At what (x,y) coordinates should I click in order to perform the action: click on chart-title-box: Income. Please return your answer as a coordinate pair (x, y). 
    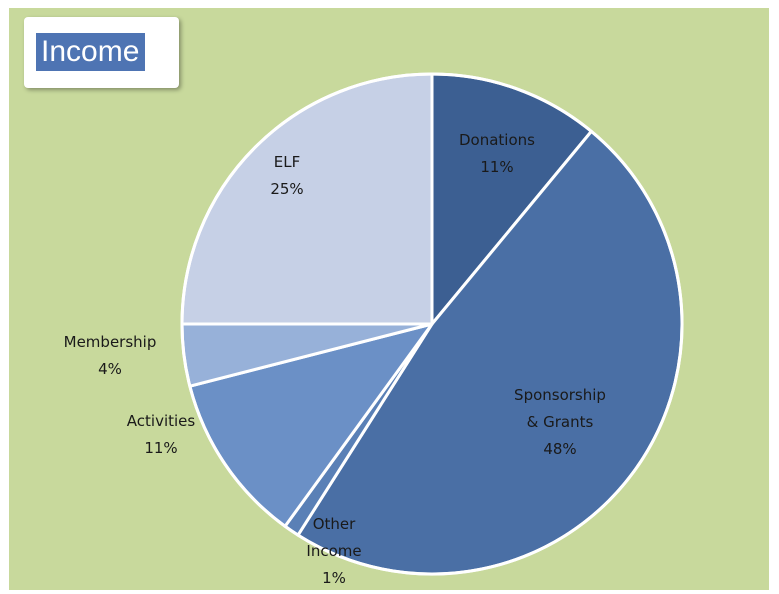
    Looking at the image, I should click on (101, 52).